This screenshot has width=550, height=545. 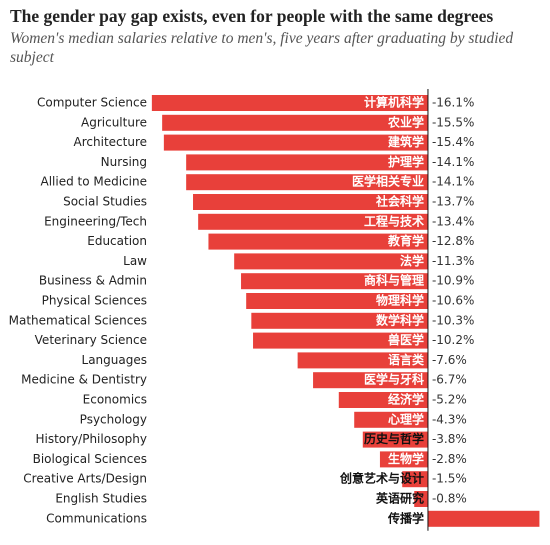 What do you see at coordinates (453, 241) in the screenshot?
I see `value-label: -12.8%` at bounding box center [453, 241].